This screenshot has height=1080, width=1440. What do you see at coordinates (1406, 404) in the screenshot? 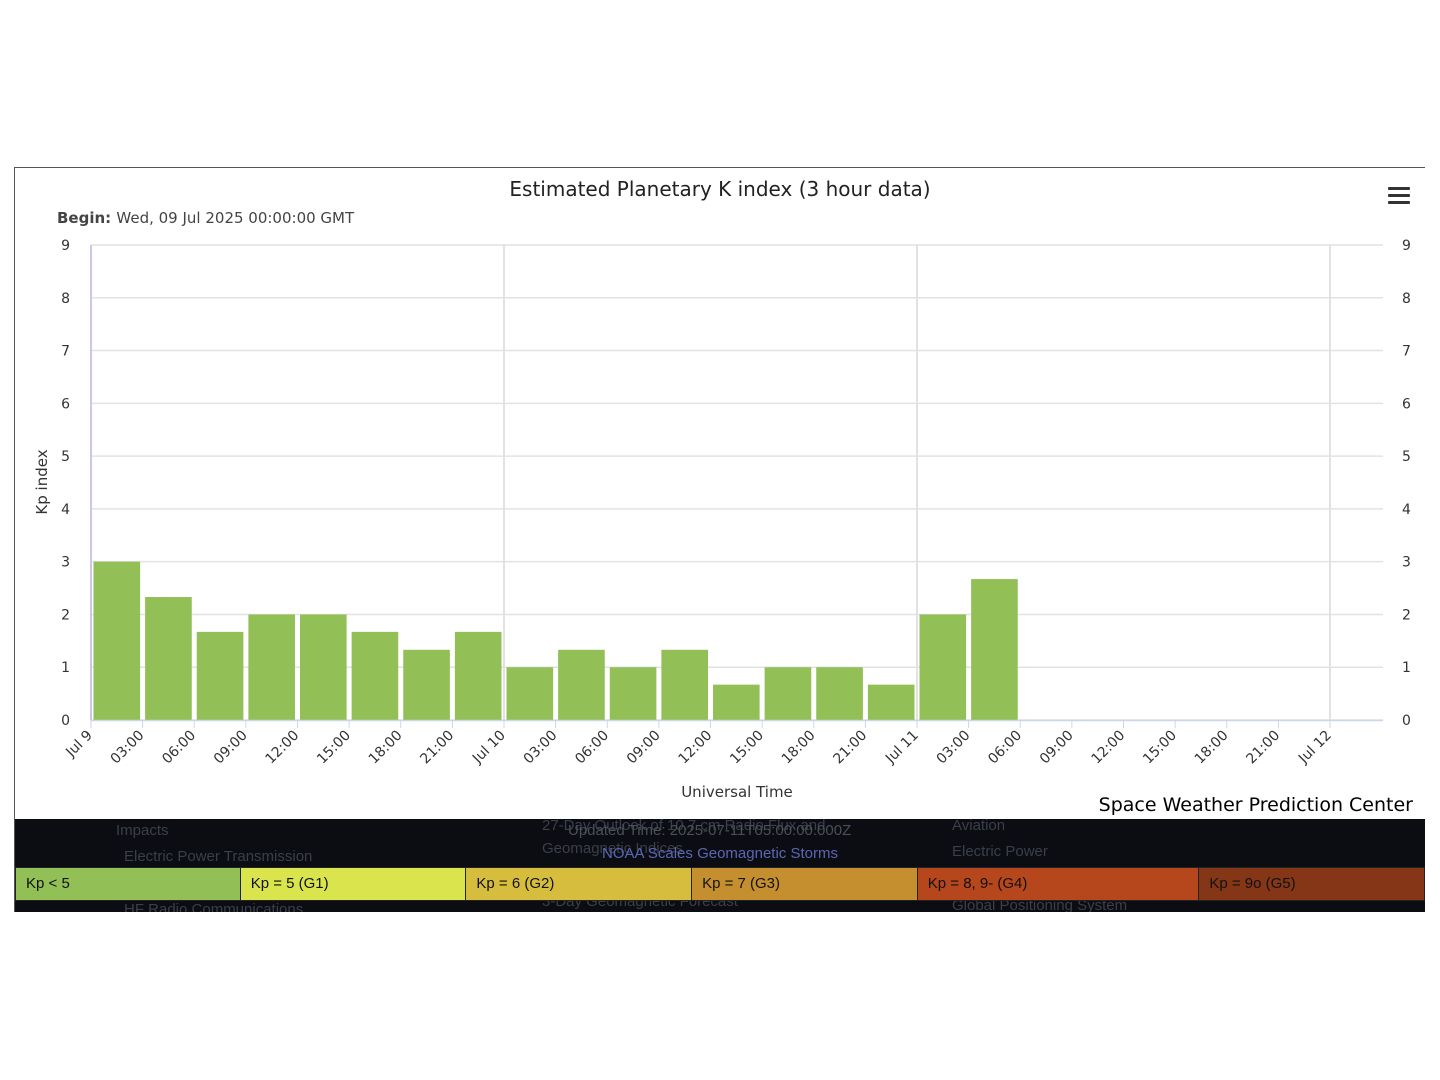
I see `y-tick-label-right: 6` at bounding box center [1406, 404].